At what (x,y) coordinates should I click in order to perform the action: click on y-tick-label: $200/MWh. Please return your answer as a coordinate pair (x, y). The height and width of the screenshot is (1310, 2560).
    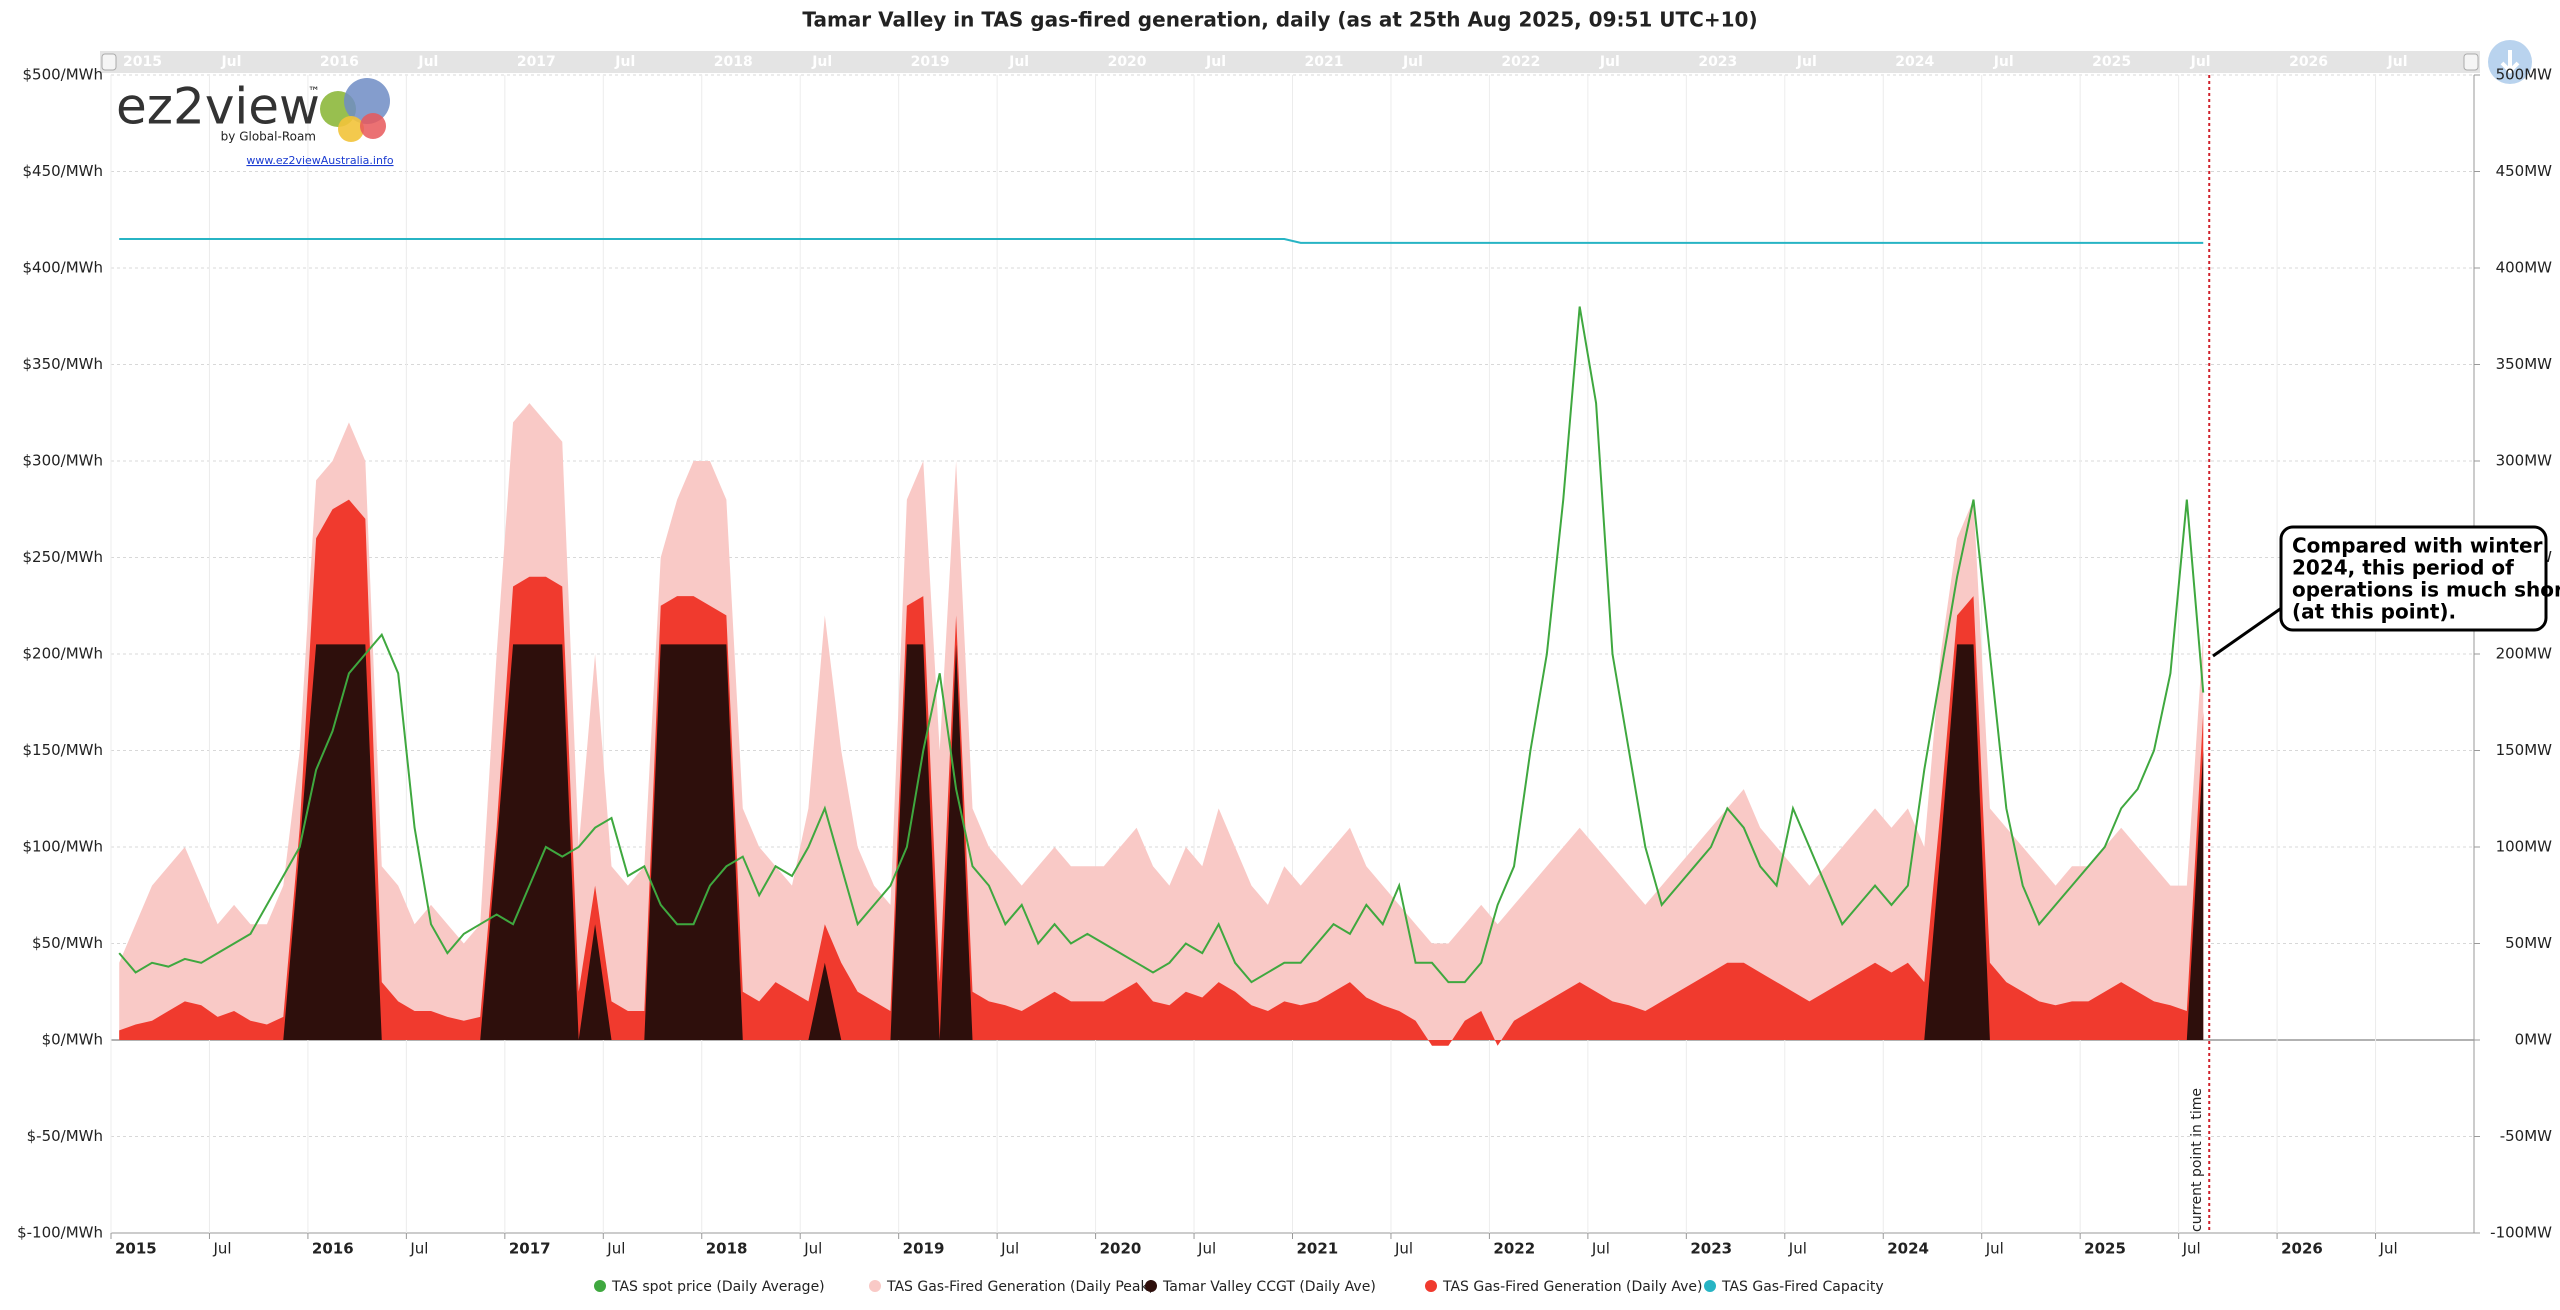
    Looking at the image, I should click on (62, 654).